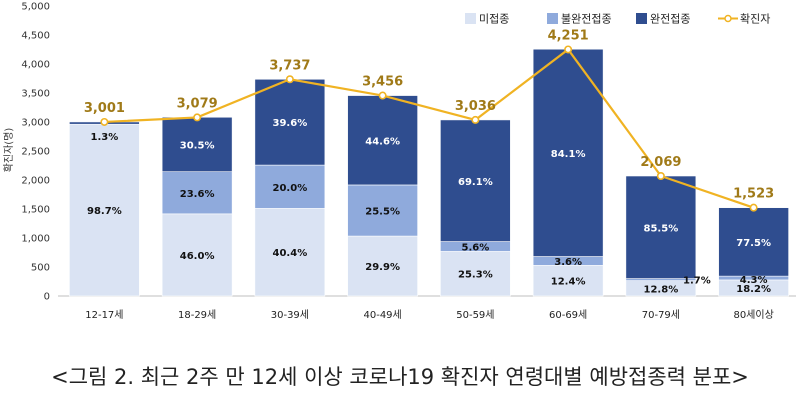 The height and width of the screenshot is (400, 800). I want to click on segment-label: 77.5%, so click(753, 243).